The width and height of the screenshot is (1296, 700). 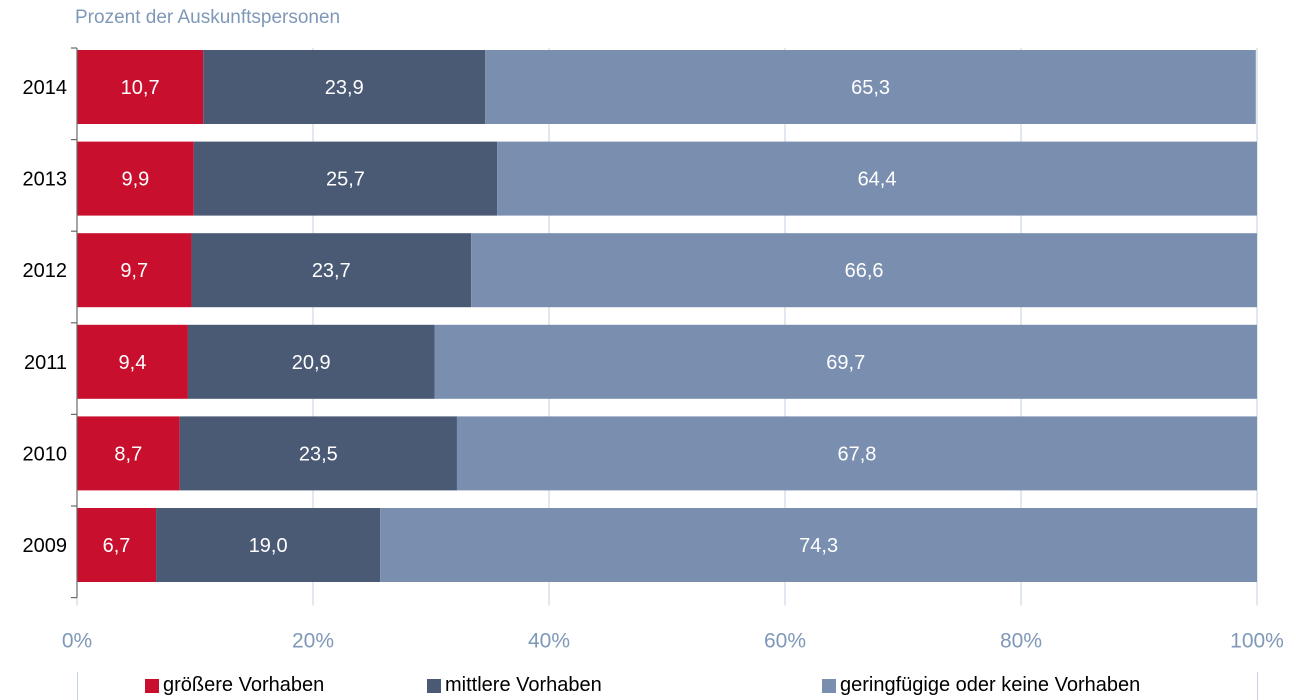 I want to click on data-label: 23,7, so click(x=331, y=271).